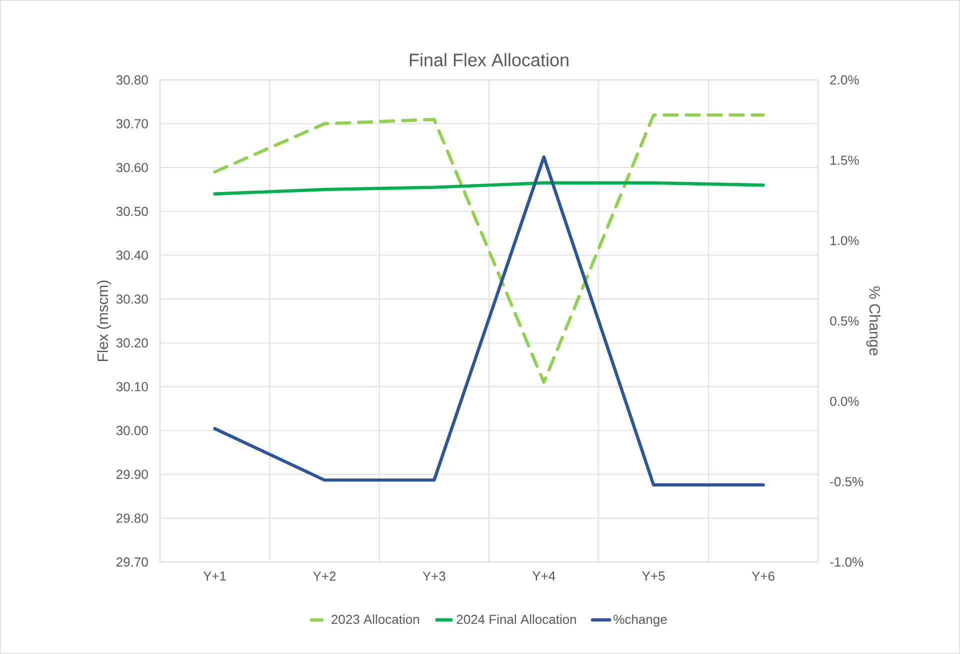 The image size is (960, 654). What do you see at coordinates (640, 620) in the screenshot?
I see `legend-label: %change` at bounding box center [640, 620].